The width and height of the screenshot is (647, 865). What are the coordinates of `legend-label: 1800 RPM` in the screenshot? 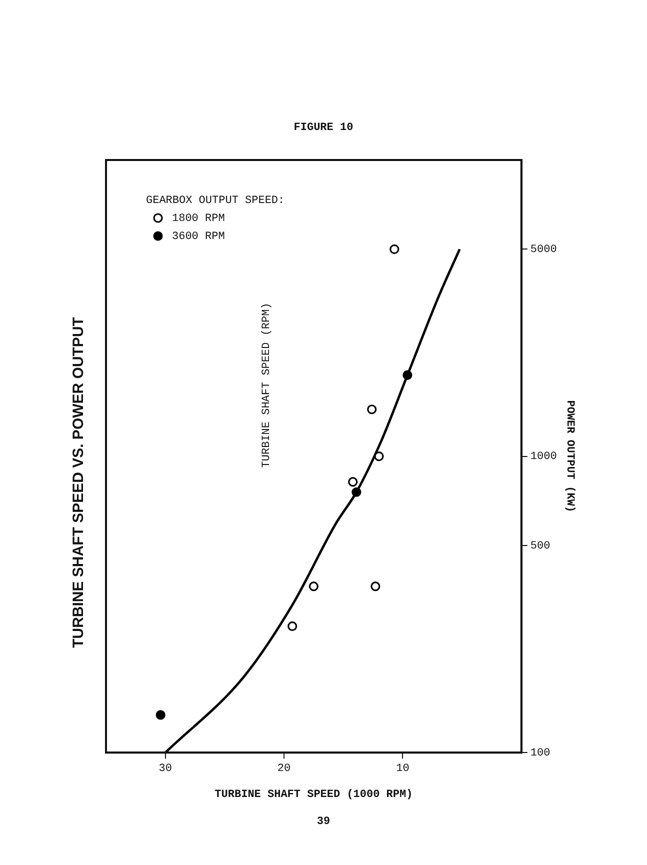 It's located at (198, 218).